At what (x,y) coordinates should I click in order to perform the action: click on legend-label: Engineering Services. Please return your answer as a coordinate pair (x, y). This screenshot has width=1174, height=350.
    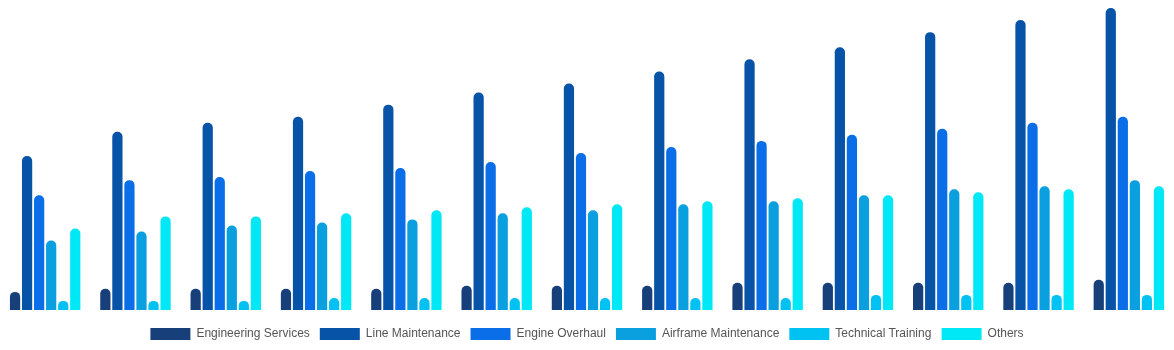
    Looking at the image, I should click on (253, 333).